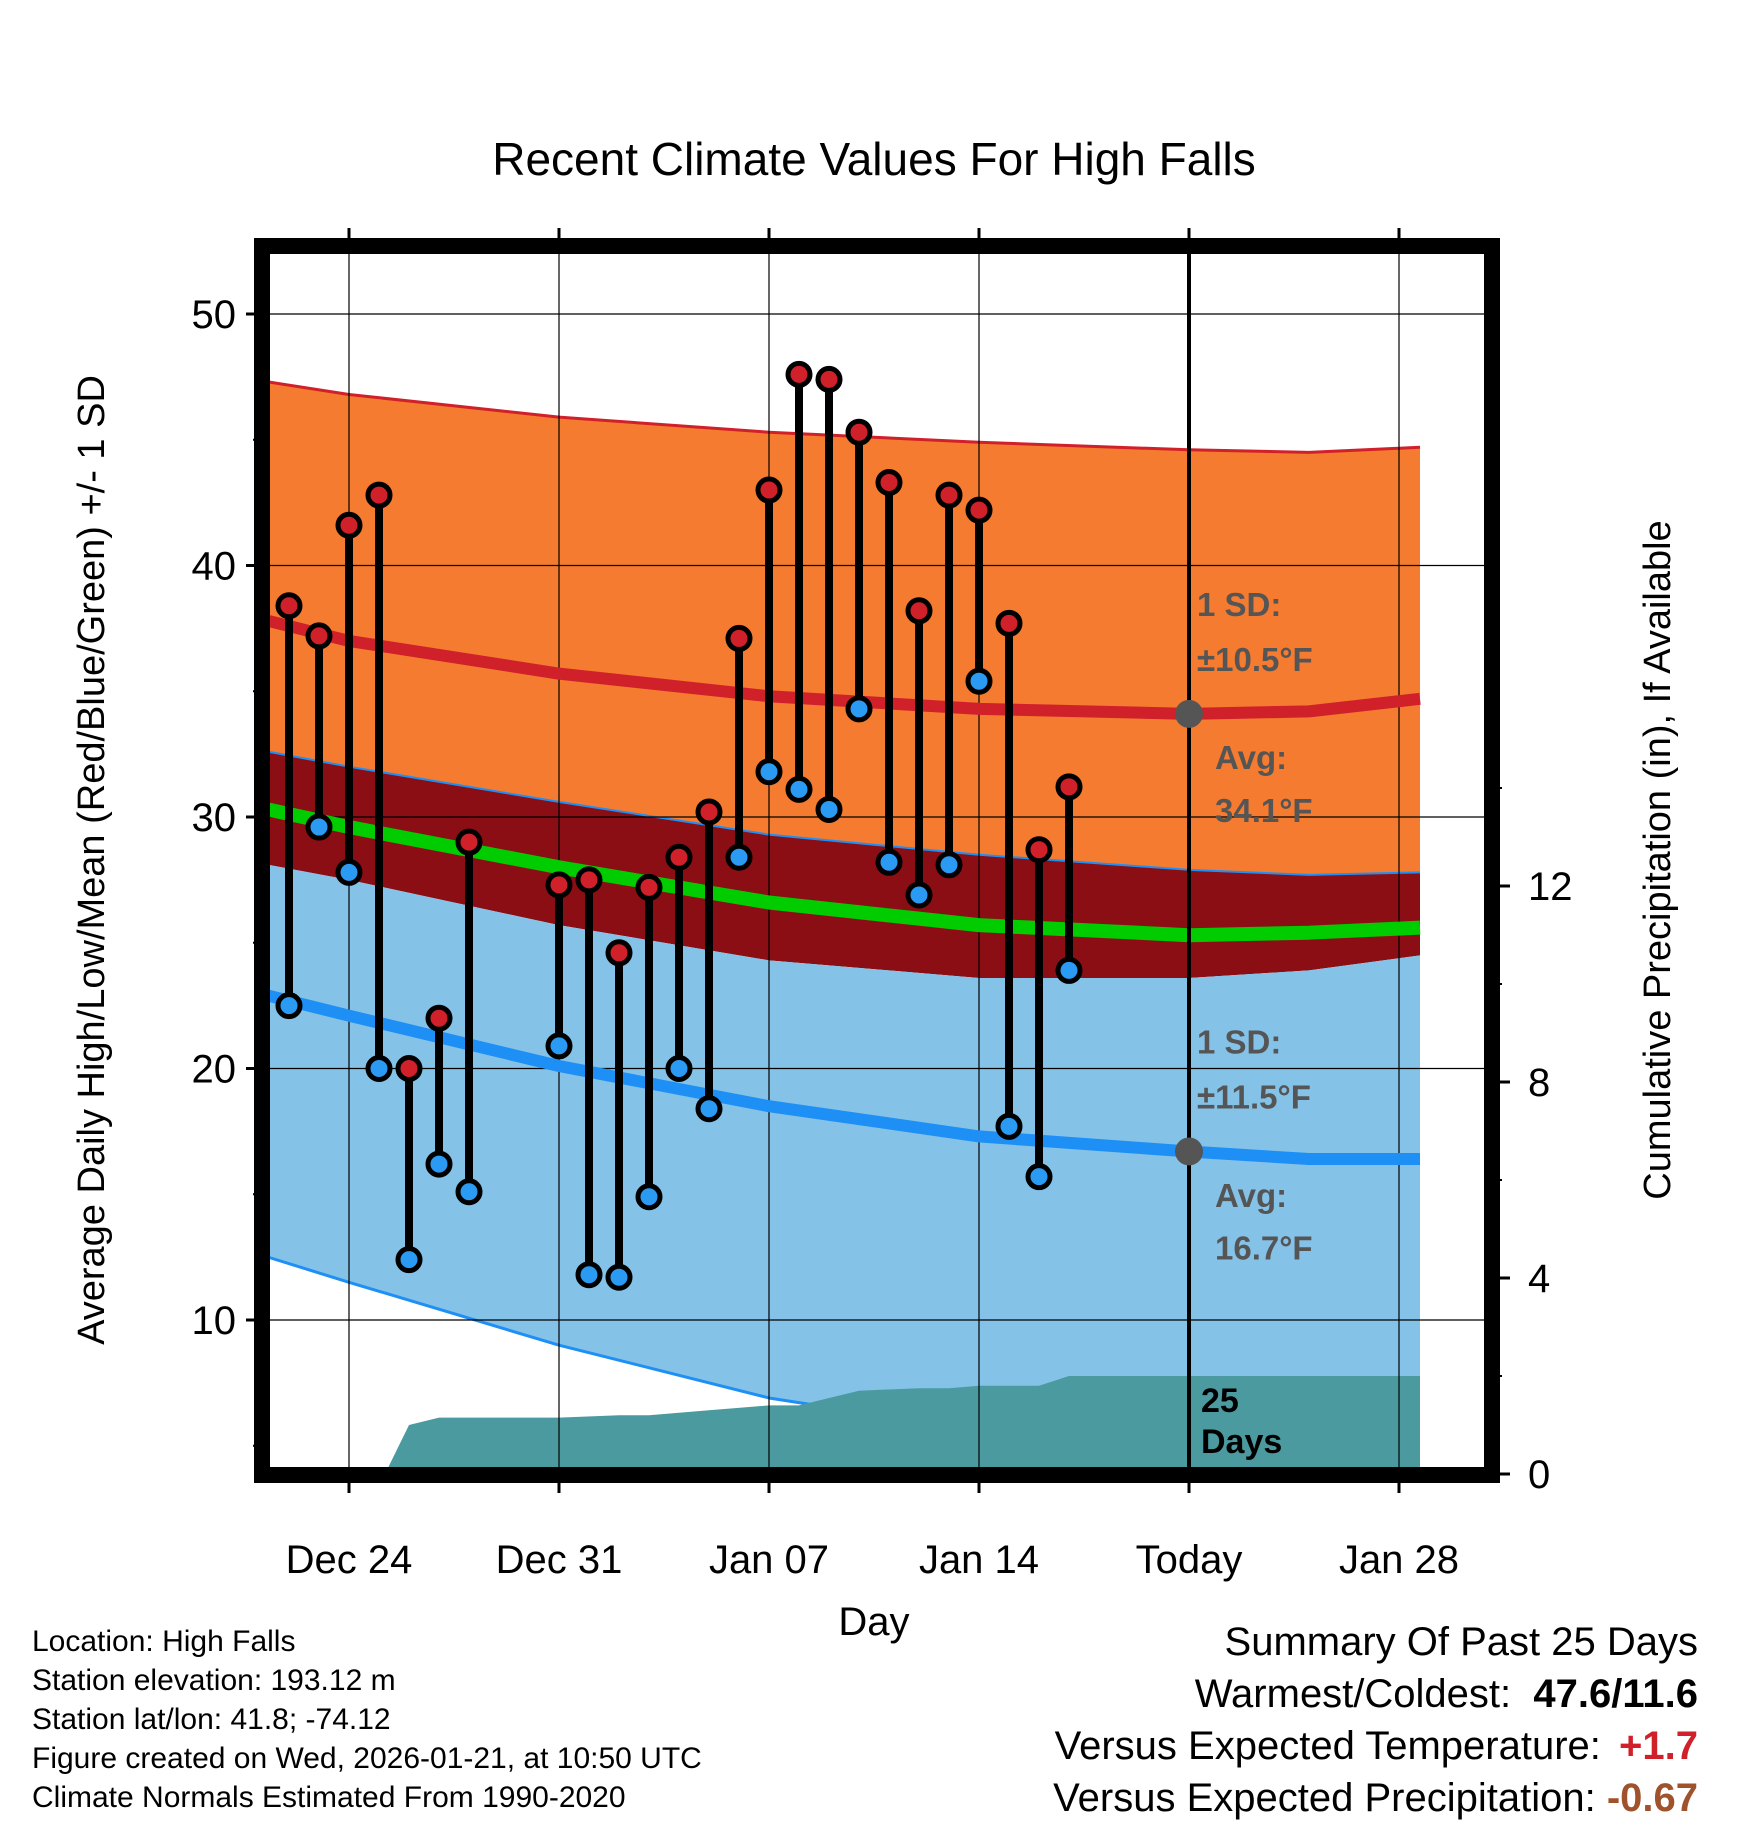  Describe the element at coordinates (214, 1680) in the screenshot. I see `station-elevation: Station elevation: 193.12 m` at that location.